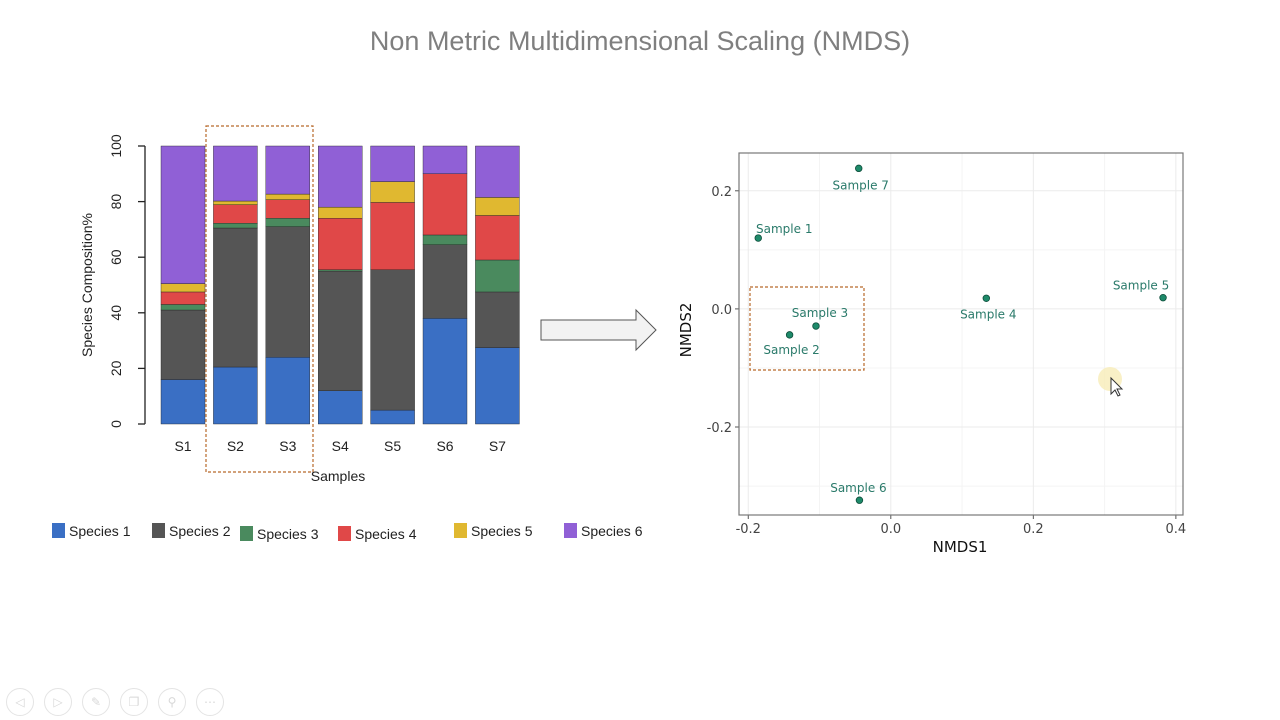 Image resolution: width=1280 pixels, height=720 pixels. Describe the element at coordinates (890, 529) in the screenshot. I see `x-tick-label: 0.0` at that location.